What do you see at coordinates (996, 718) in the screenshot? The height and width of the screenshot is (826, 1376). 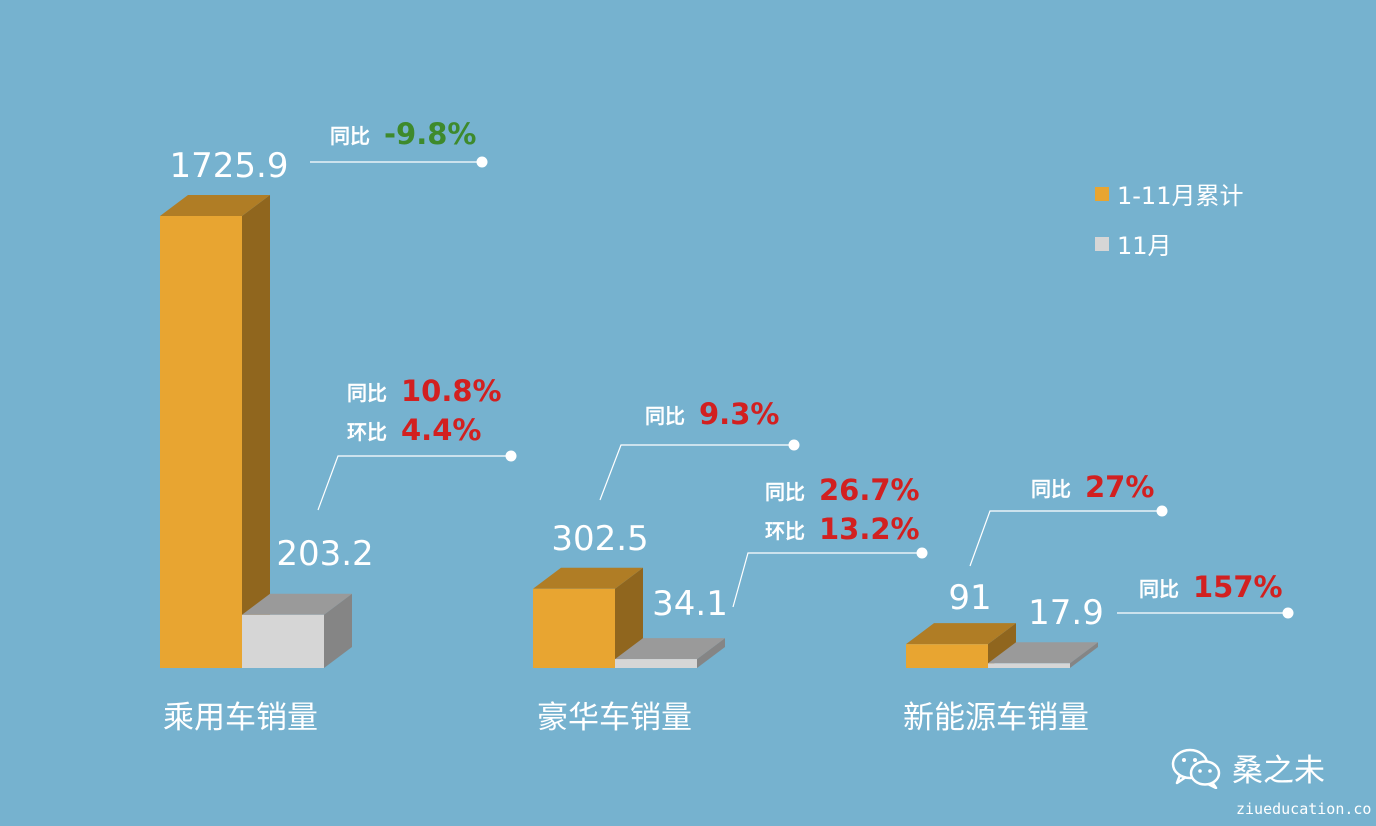 I see `category-label-nev: 新能源车销量` at bounding box center [996, 718].